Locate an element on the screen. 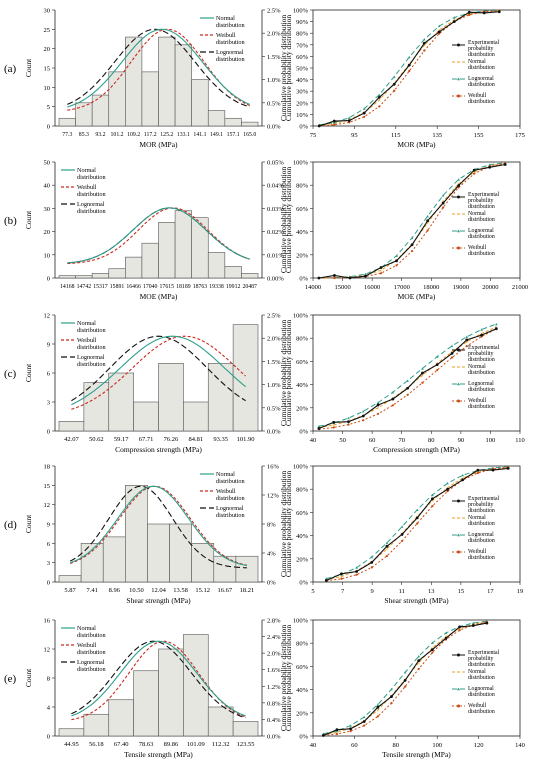 Image resolution: width=550 pixels, height=777 pixels. y-tick-label: 20 is located at coordinates (47, 49).